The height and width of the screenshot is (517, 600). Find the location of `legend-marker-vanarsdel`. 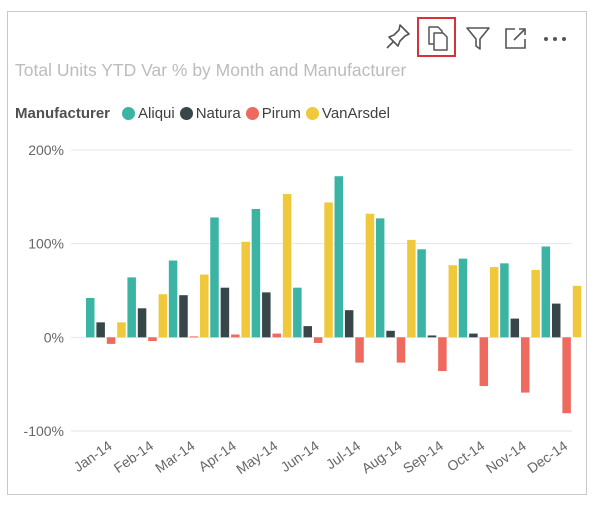

legend-marker-vanarsdel is located at coordinates (312, 113).